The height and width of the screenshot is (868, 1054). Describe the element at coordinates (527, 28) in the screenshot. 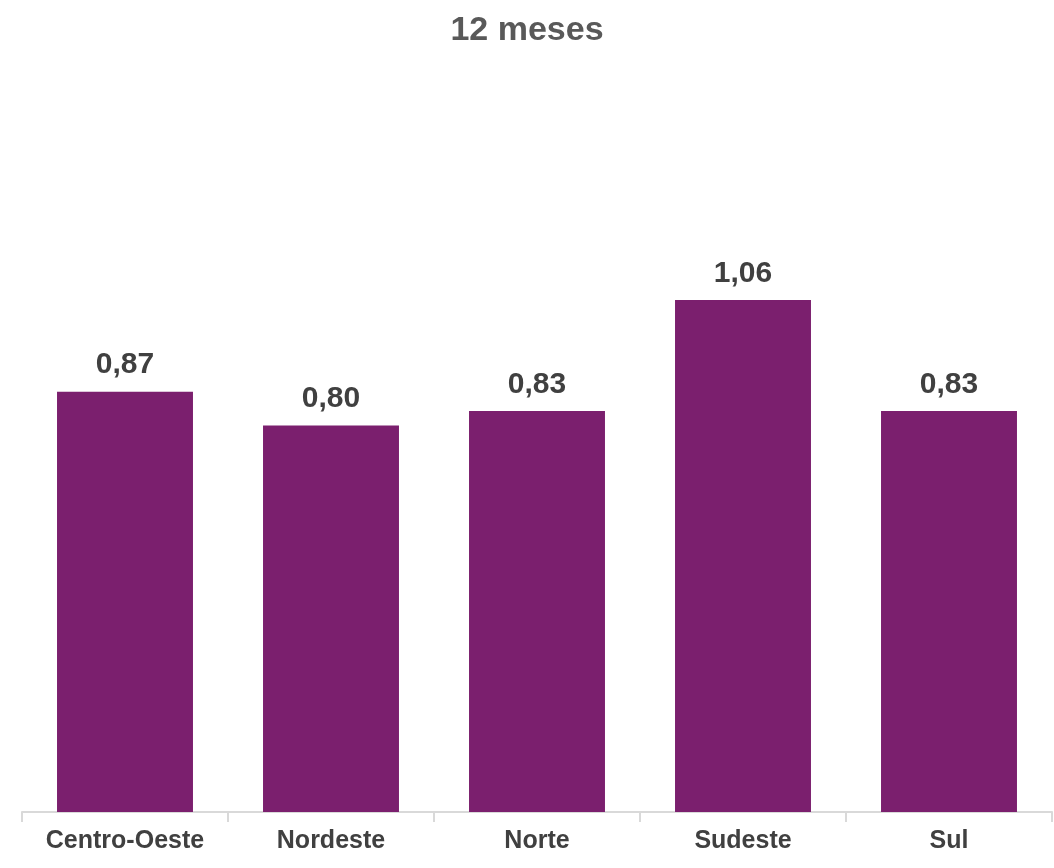

I see `chart-title: 12 meses` at that location.